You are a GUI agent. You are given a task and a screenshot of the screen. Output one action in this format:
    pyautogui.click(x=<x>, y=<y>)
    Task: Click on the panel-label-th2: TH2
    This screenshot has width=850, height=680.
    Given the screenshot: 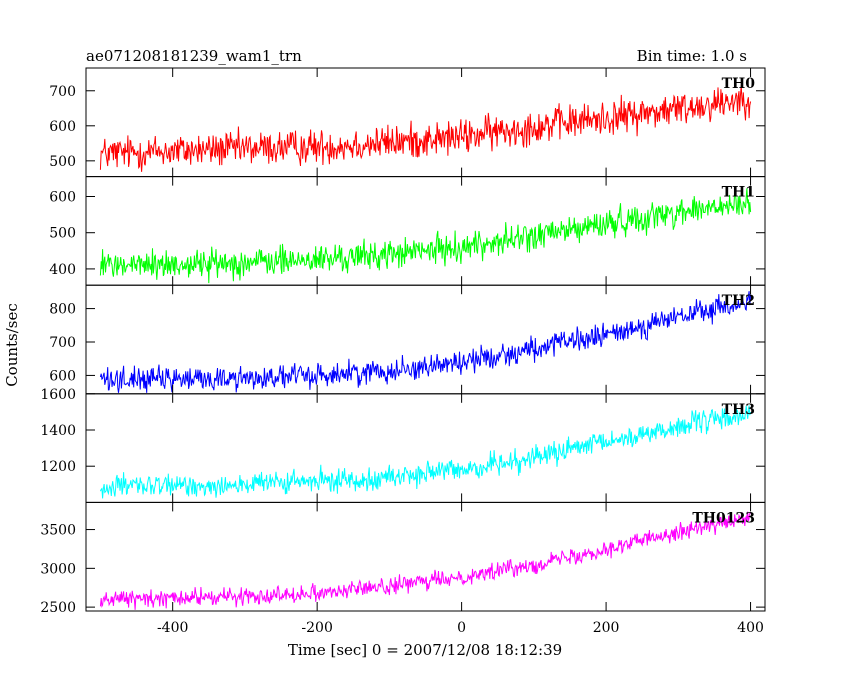 What is the action you would take?
    pyautogui.click(x=738, y=301)
    